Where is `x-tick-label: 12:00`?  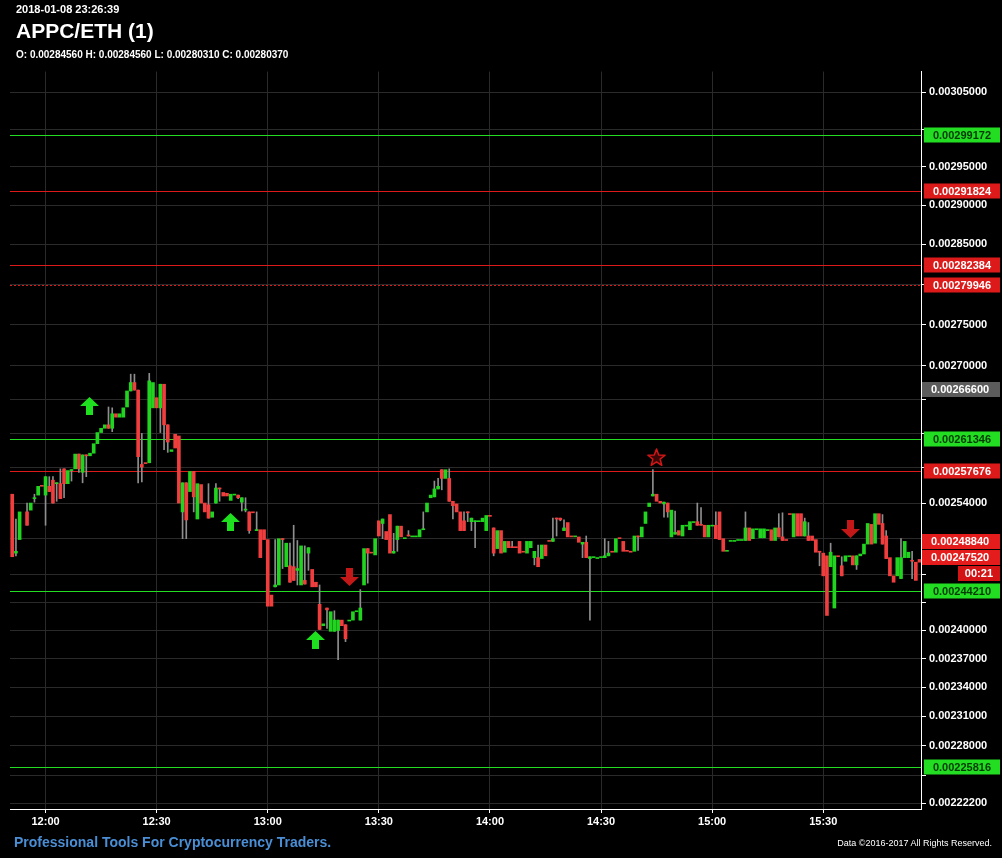
x-tick-label: 12:00 is located at coordinates (45, 820).